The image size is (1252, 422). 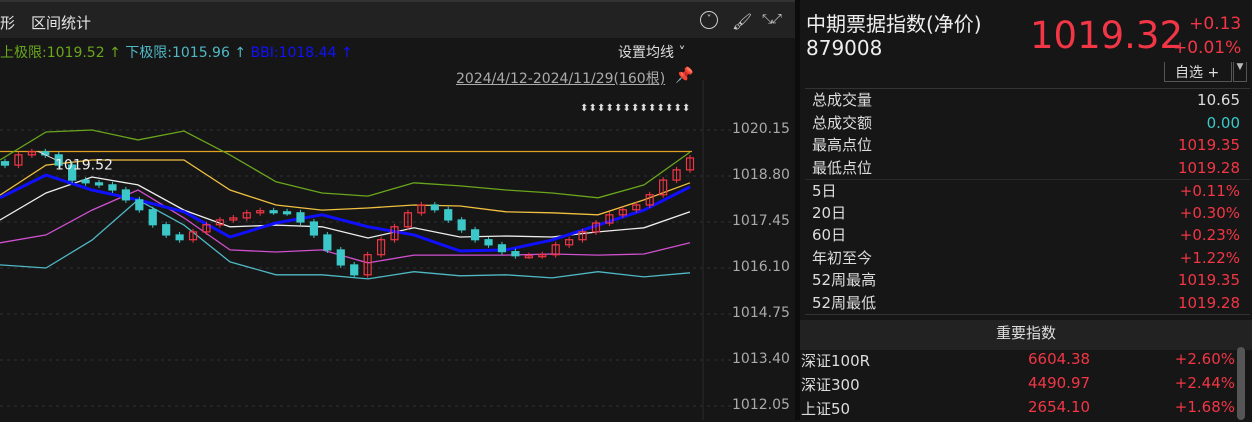 What do you see at coordinates (844, 302) in the screenshot?
I see `stat-label: 52周最低` at bounding box center [844, 302].